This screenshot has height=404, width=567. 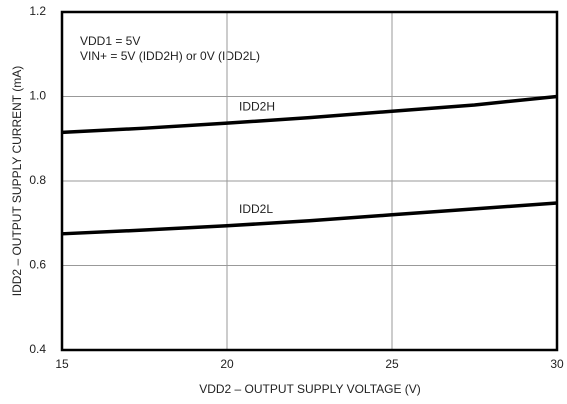 What do you see at coordinates (392, 364) in the screenshot?
I see `x-tick-label: 25` at bounding box center [392, 364].